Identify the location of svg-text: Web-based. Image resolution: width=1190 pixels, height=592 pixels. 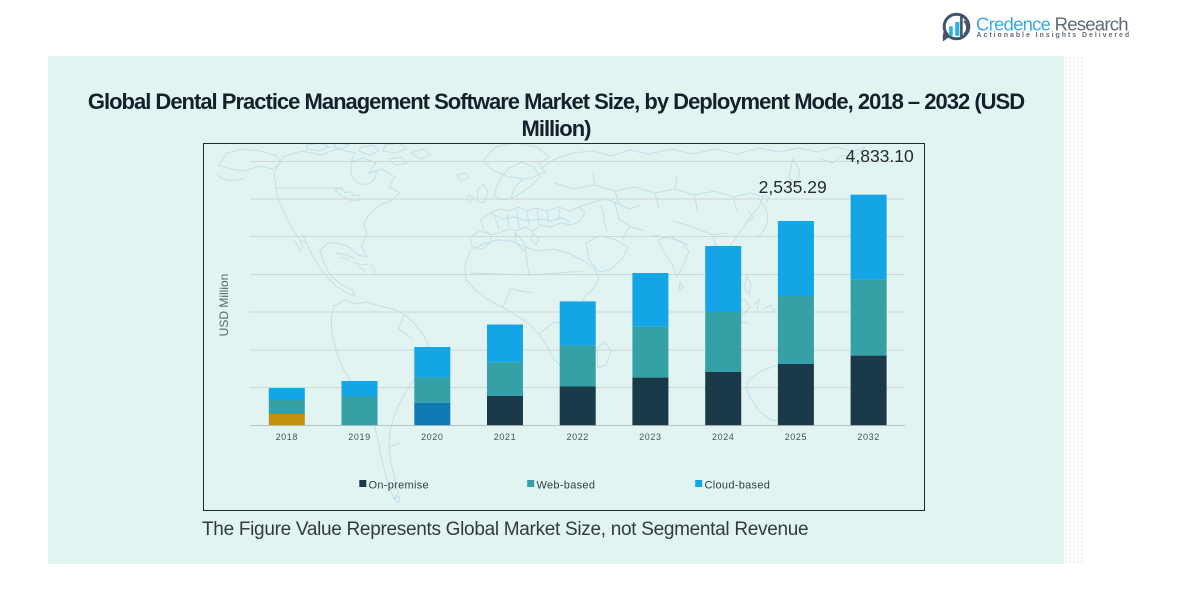
(566, 486).